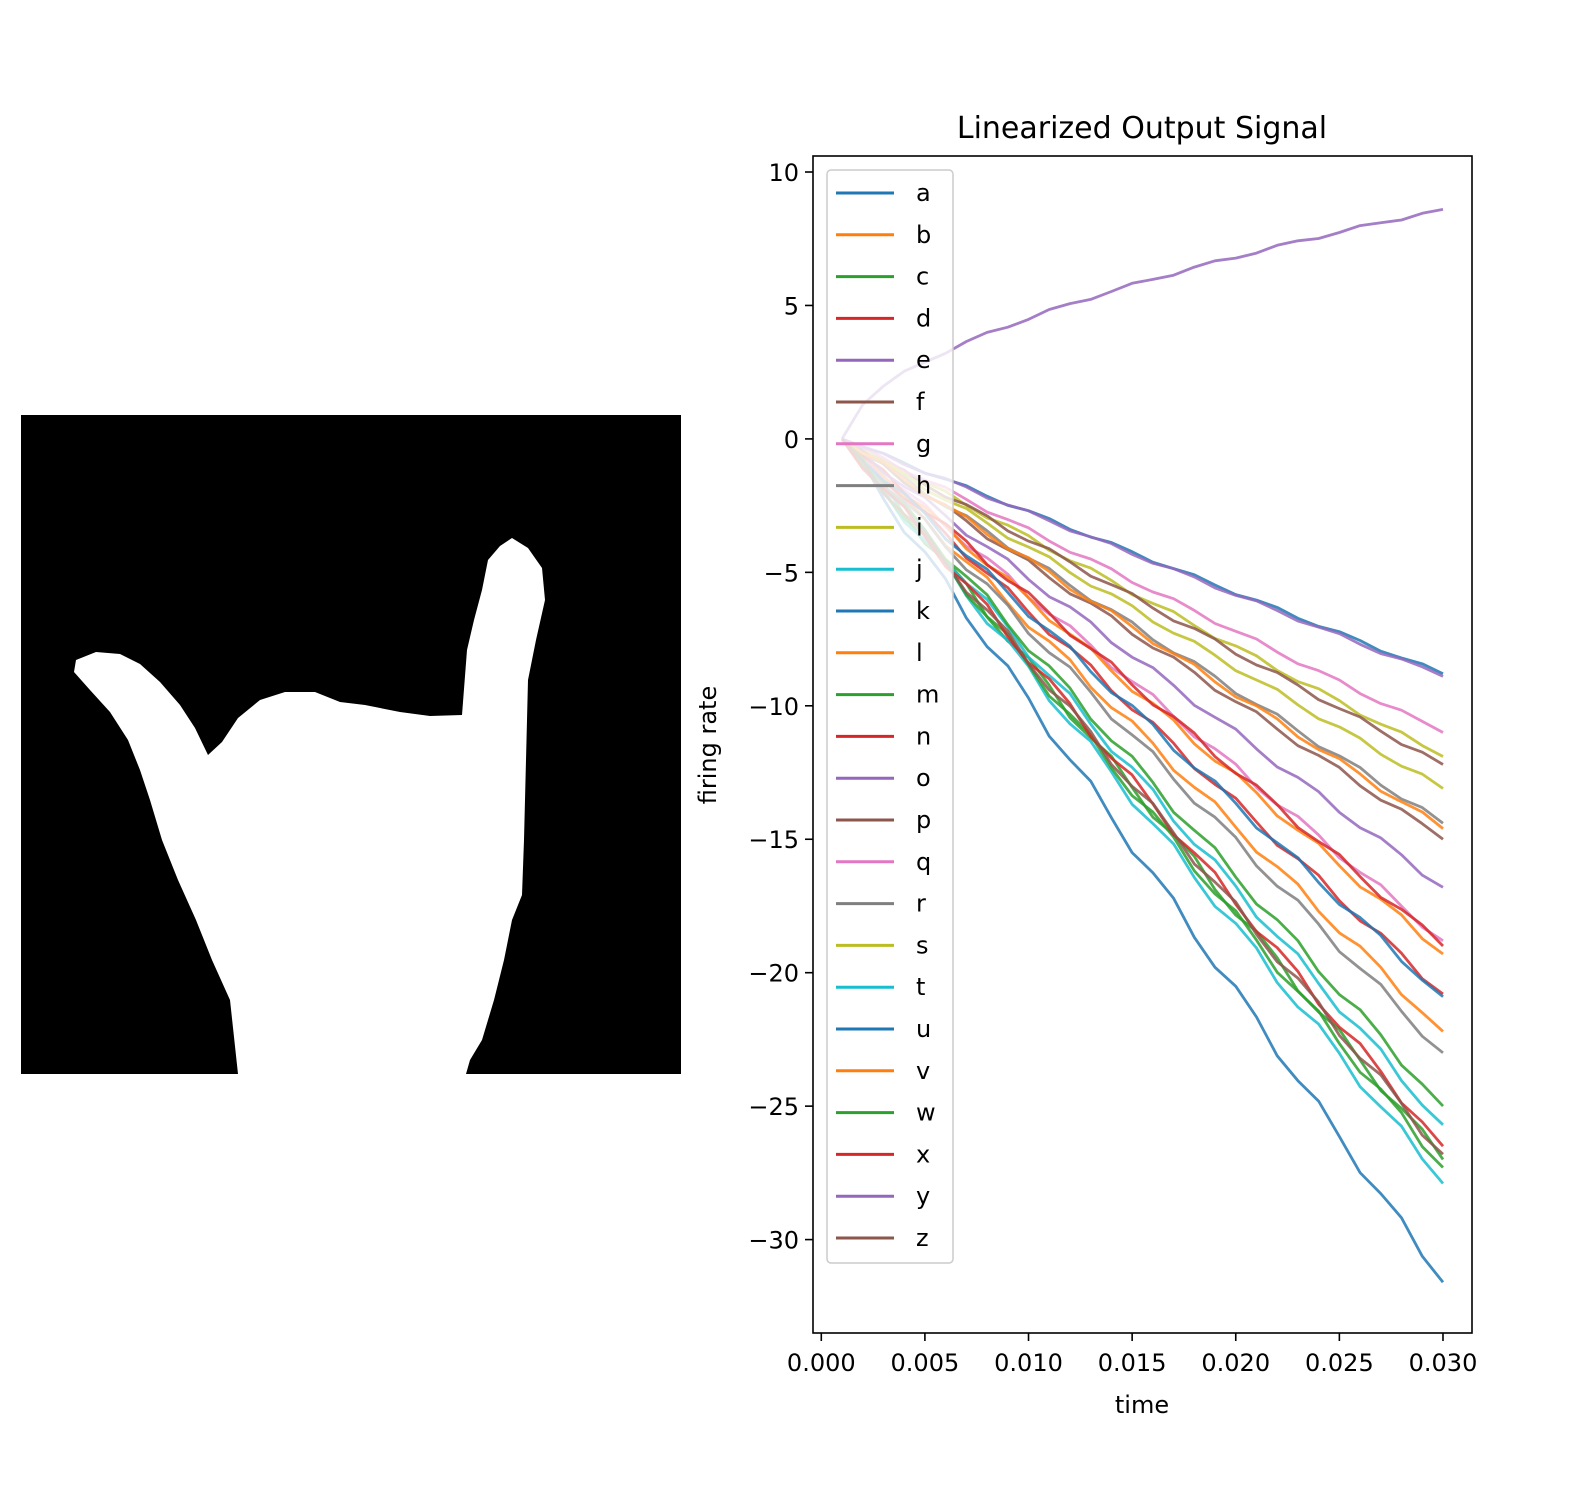 This screenshot has height=1492, width=1572. What do you see at coordinates (773, 974) in the screenshot?
I see `y-tick-label: −20` at bounding box center [773, 974].